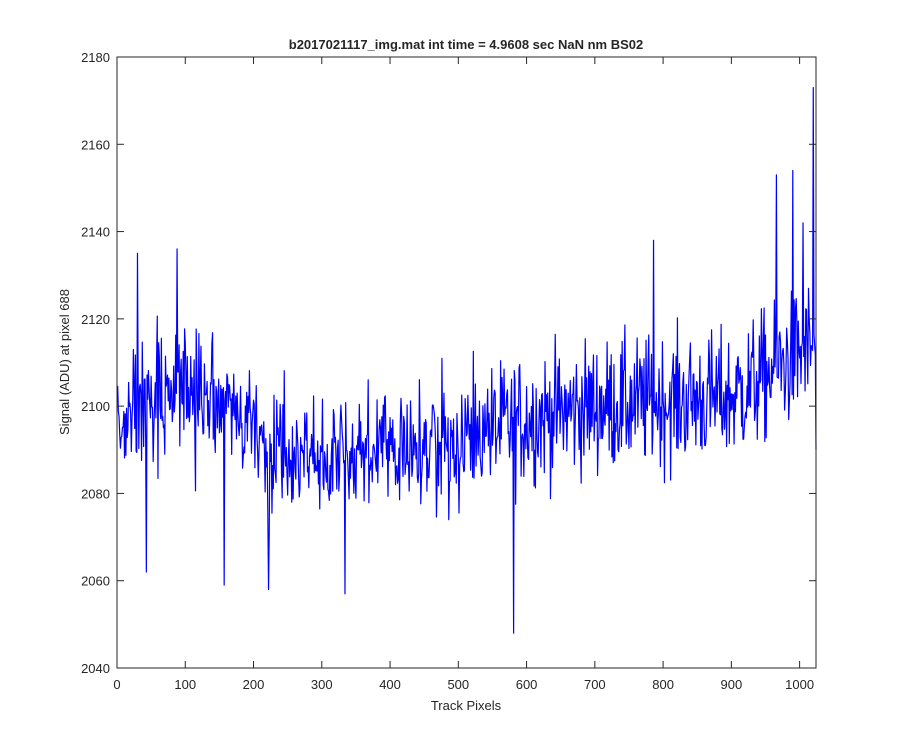  Describe the element at coordinates (95, 144) in the screenshot. I see `y-tick-label: 2160` at that location.